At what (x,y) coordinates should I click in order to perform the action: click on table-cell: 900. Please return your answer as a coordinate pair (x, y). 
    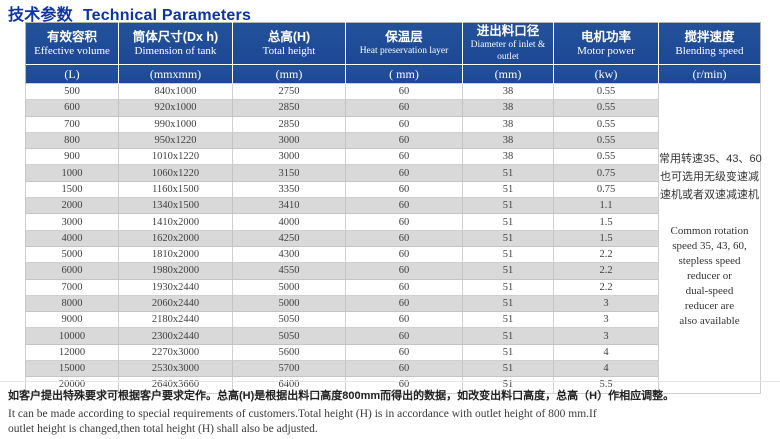
    Looking at the image, I should click on (72, 157).